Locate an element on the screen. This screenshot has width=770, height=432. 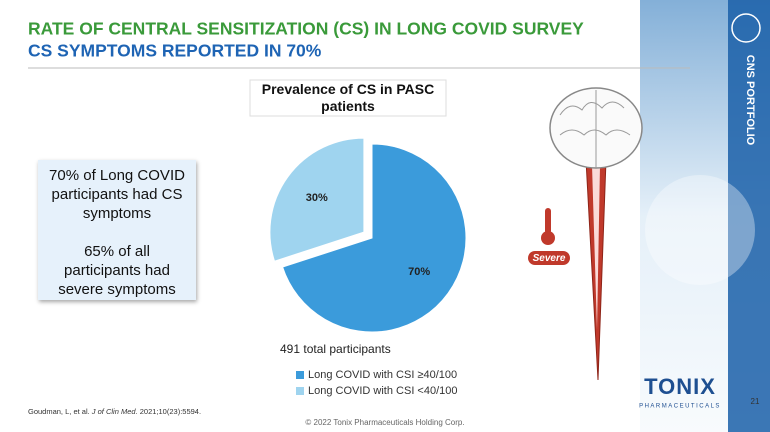
logo-name: TONIX is located at coordinates (680, 386).